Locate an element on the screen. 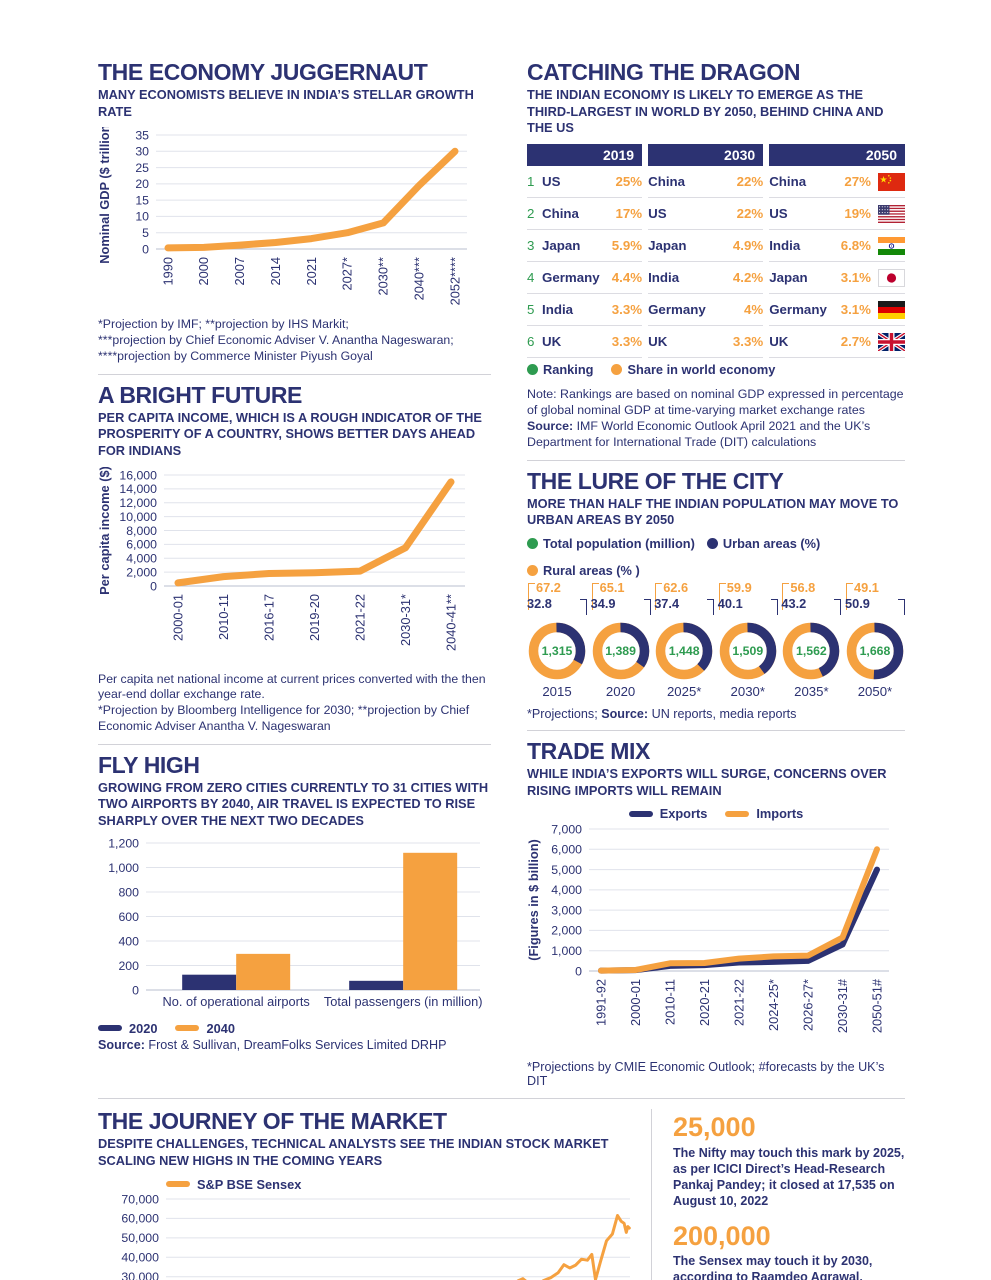 Image resolution: width=991 pixels, height=1280 pixels. share-value: 22% is located at coordinates (750, 182).